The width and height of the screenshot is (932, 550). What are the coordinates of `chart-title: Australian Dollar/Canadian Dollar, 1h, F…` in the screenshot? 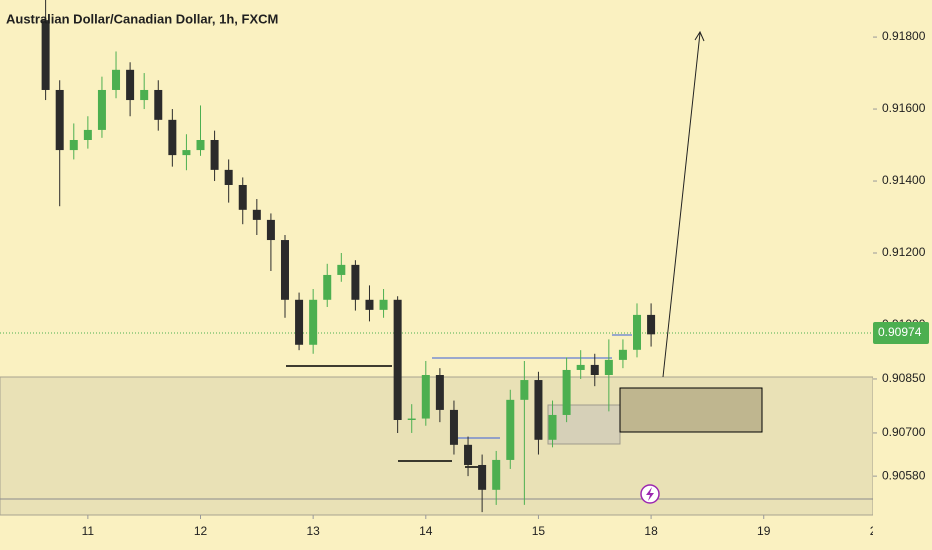 It's located at (142, 18).